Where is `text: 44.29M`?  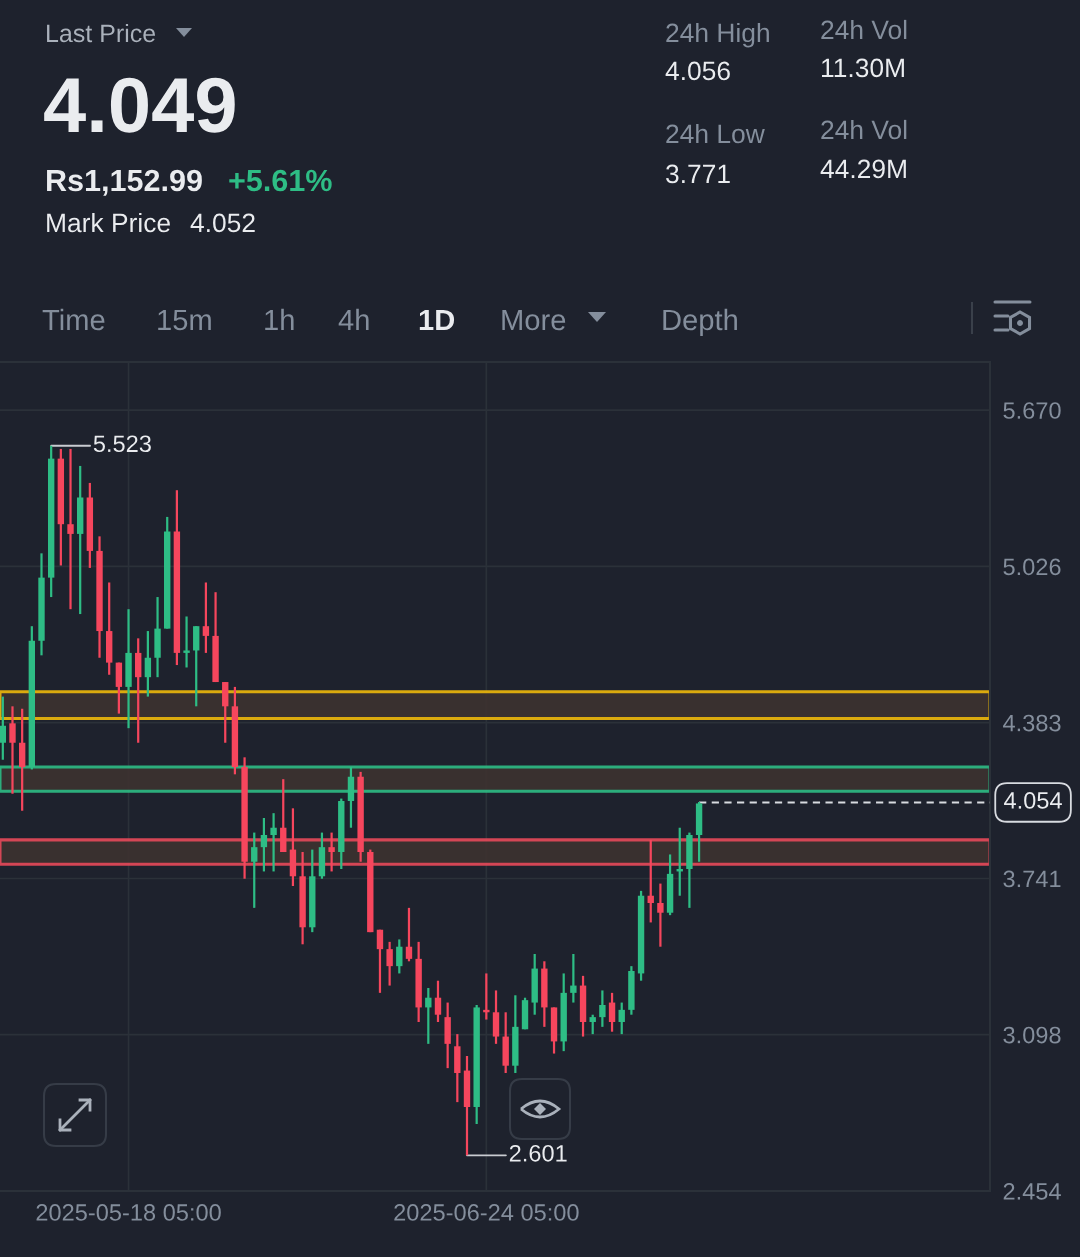
text: 44.29M is located at coordinates (863, 169).